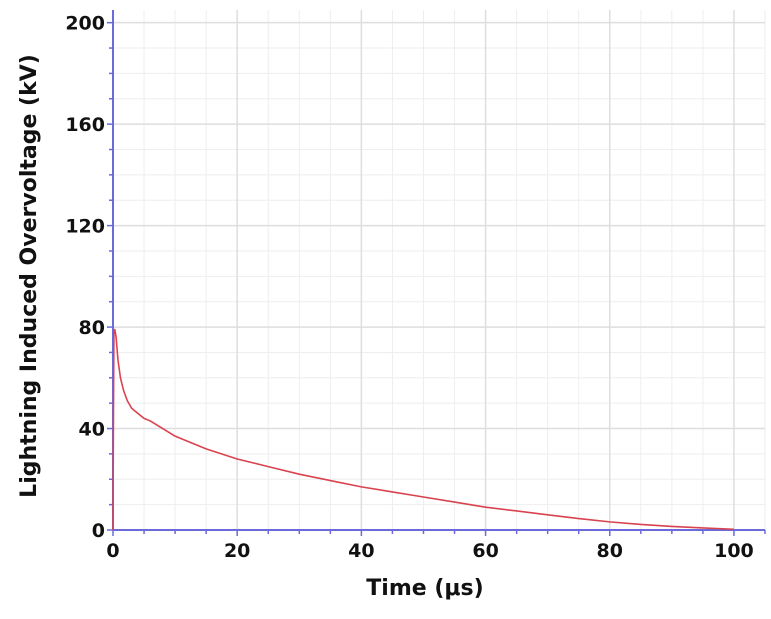 Image resolution: width=771 pixels, height=619 pixels. Describe the element at coordinates (92, 430) in the screenshot. I see `y-tick-label: 40` at that location.